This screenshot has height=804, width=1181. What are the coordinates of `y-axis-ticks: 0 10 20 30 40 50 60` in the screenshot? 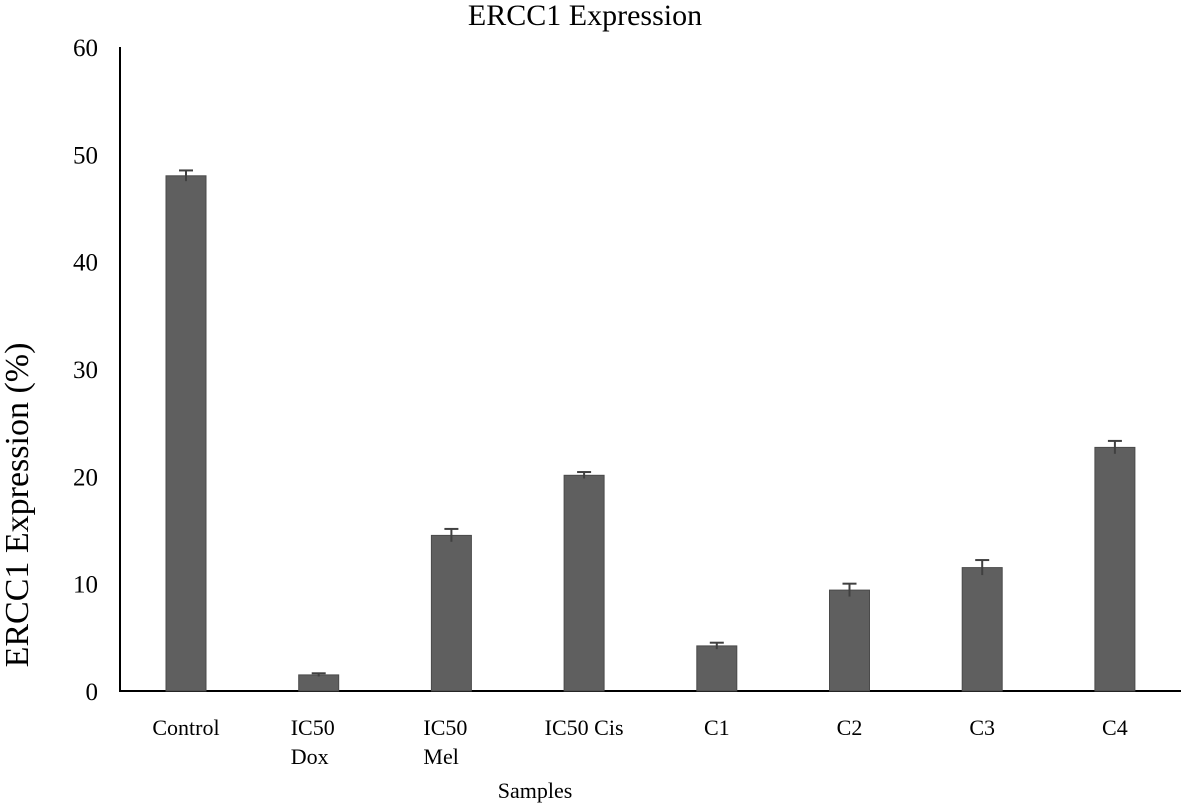 It's located at (85, 370).